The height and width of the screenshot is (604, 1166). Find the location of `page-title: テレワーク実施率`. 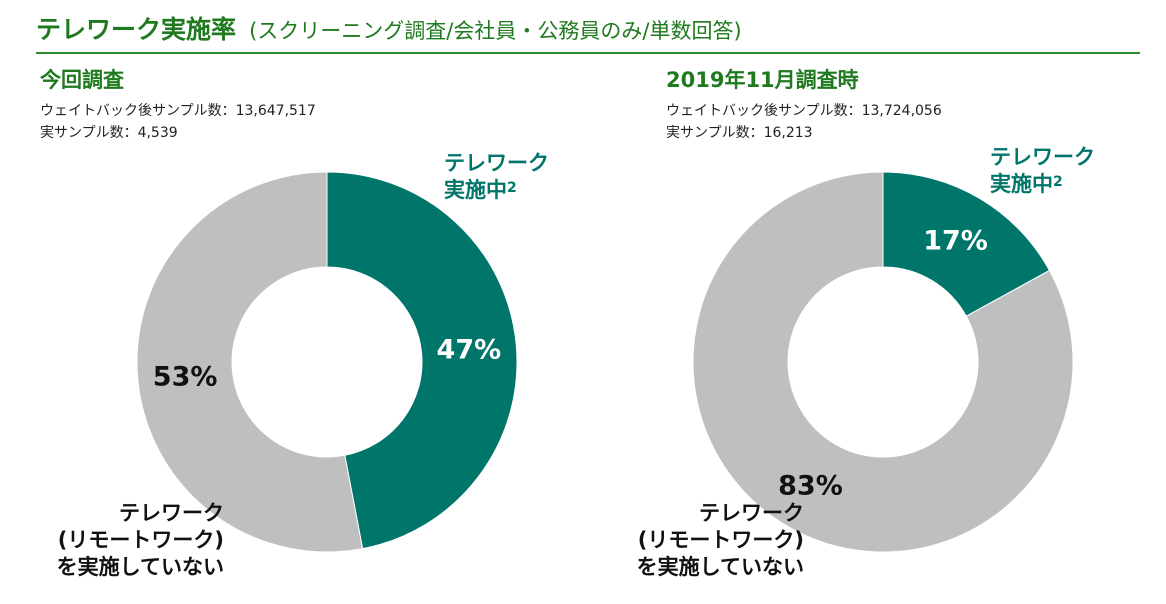

page-title: テレワーク実施率 is located at coordinates (136, 29).